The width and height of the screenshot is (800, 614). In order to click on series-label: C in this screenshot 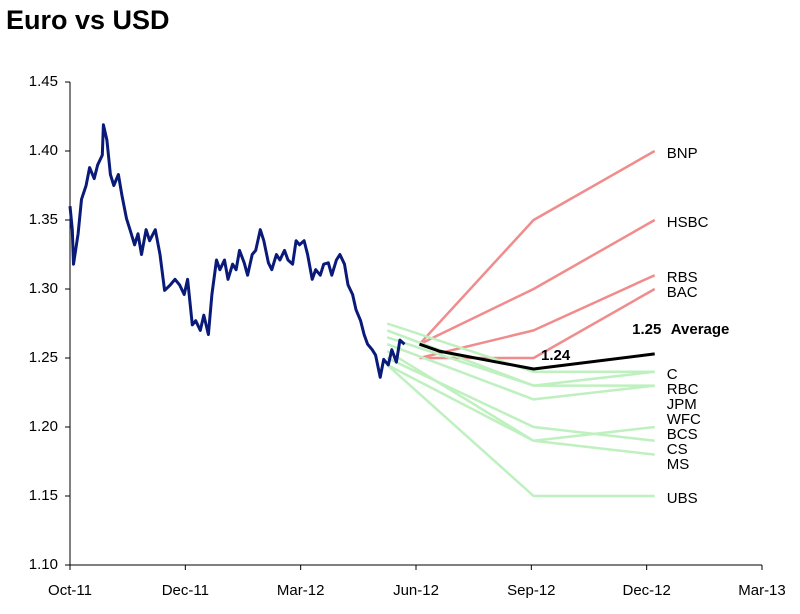, I will do `click(672, 374)`.